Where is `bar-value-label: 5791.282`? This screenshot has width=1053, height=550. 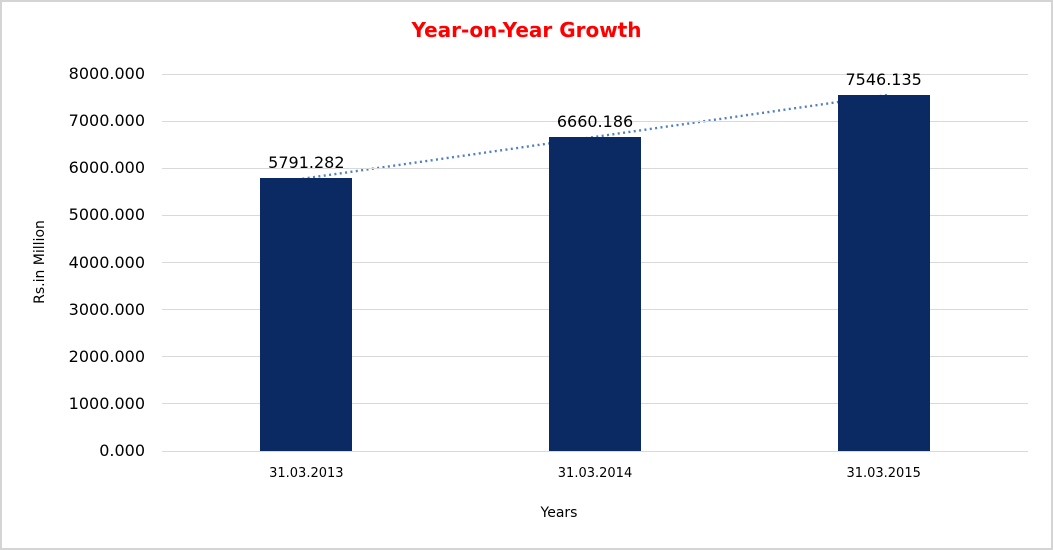
bar-value-label: 5791.282 is located at coordinates (306, 163).